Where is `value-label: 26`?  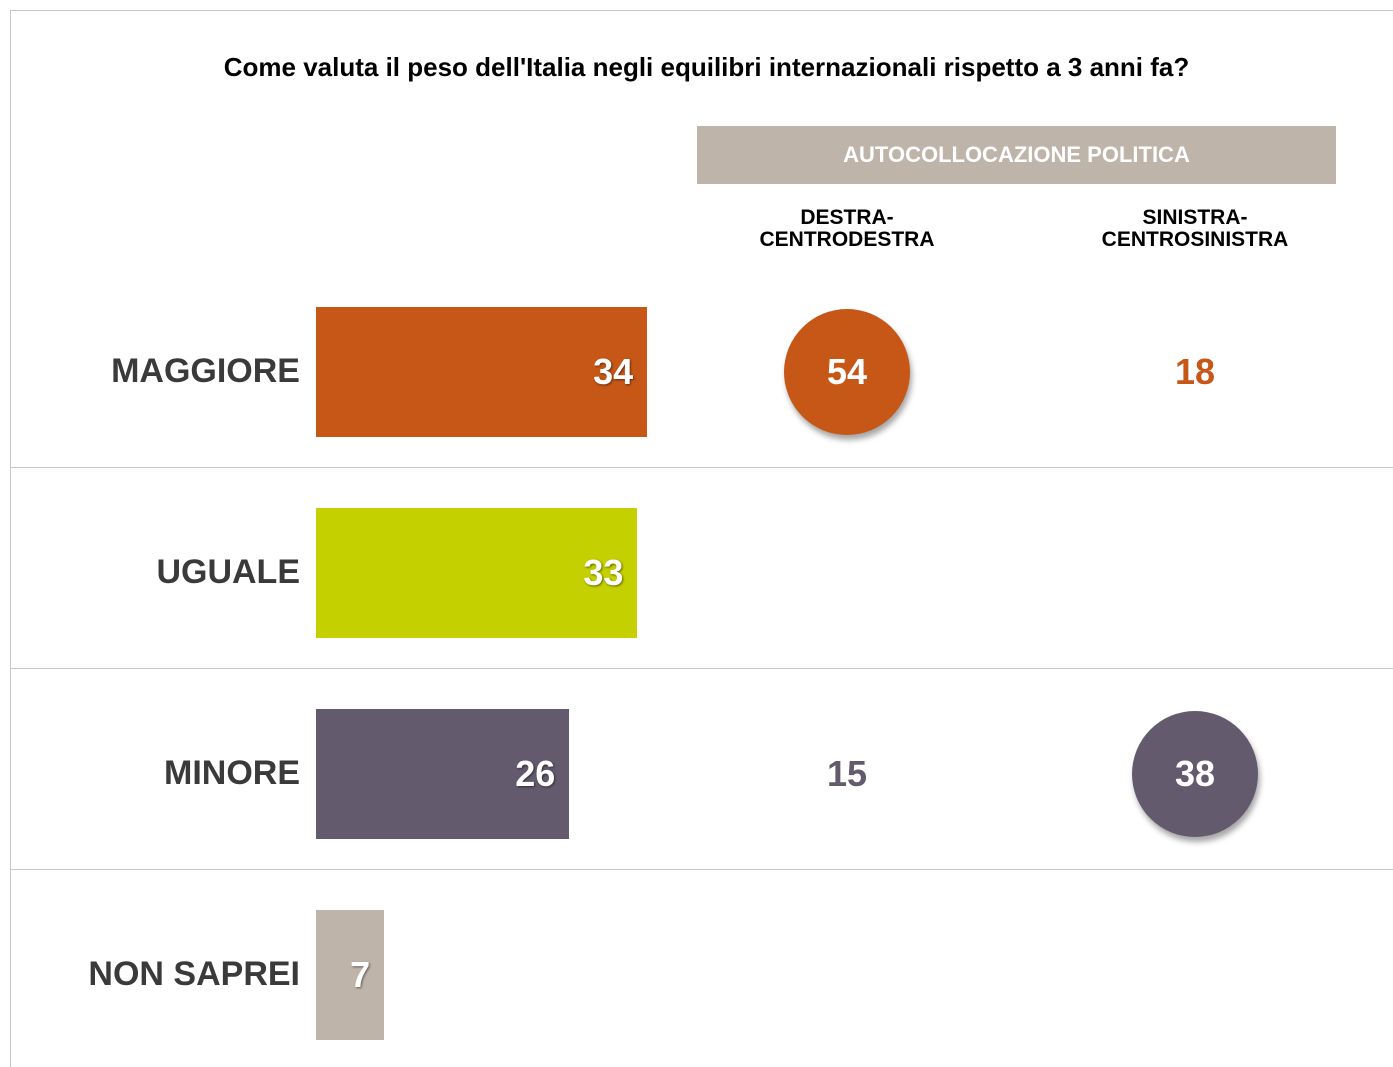 value-label: 26 is located at coordinates (535, 773).